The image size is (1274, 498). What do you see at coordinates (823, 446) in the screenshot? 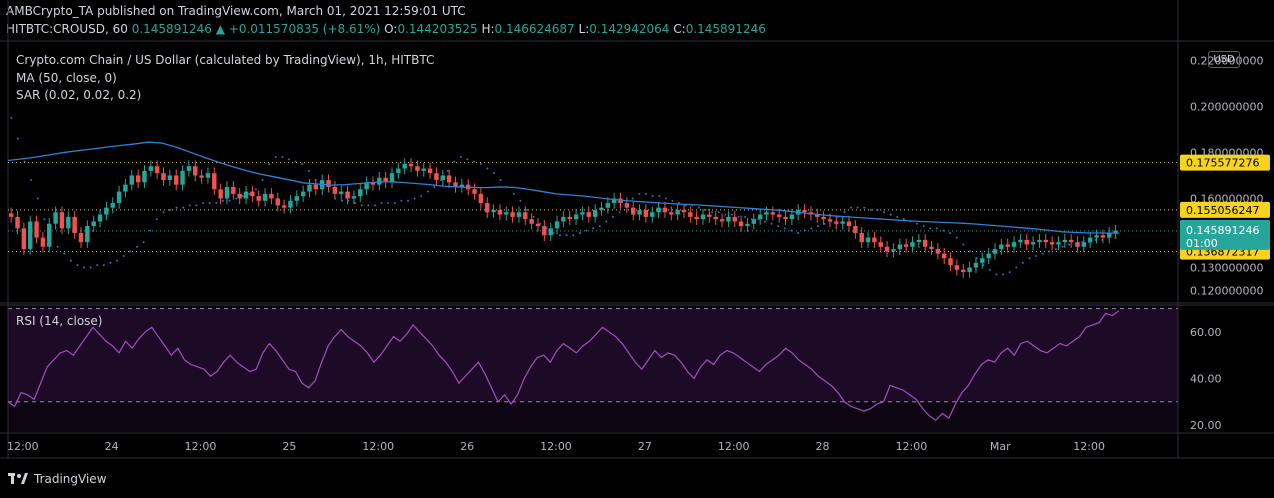
I see `time-tick-label: 28` at bounding box center [823, 446].